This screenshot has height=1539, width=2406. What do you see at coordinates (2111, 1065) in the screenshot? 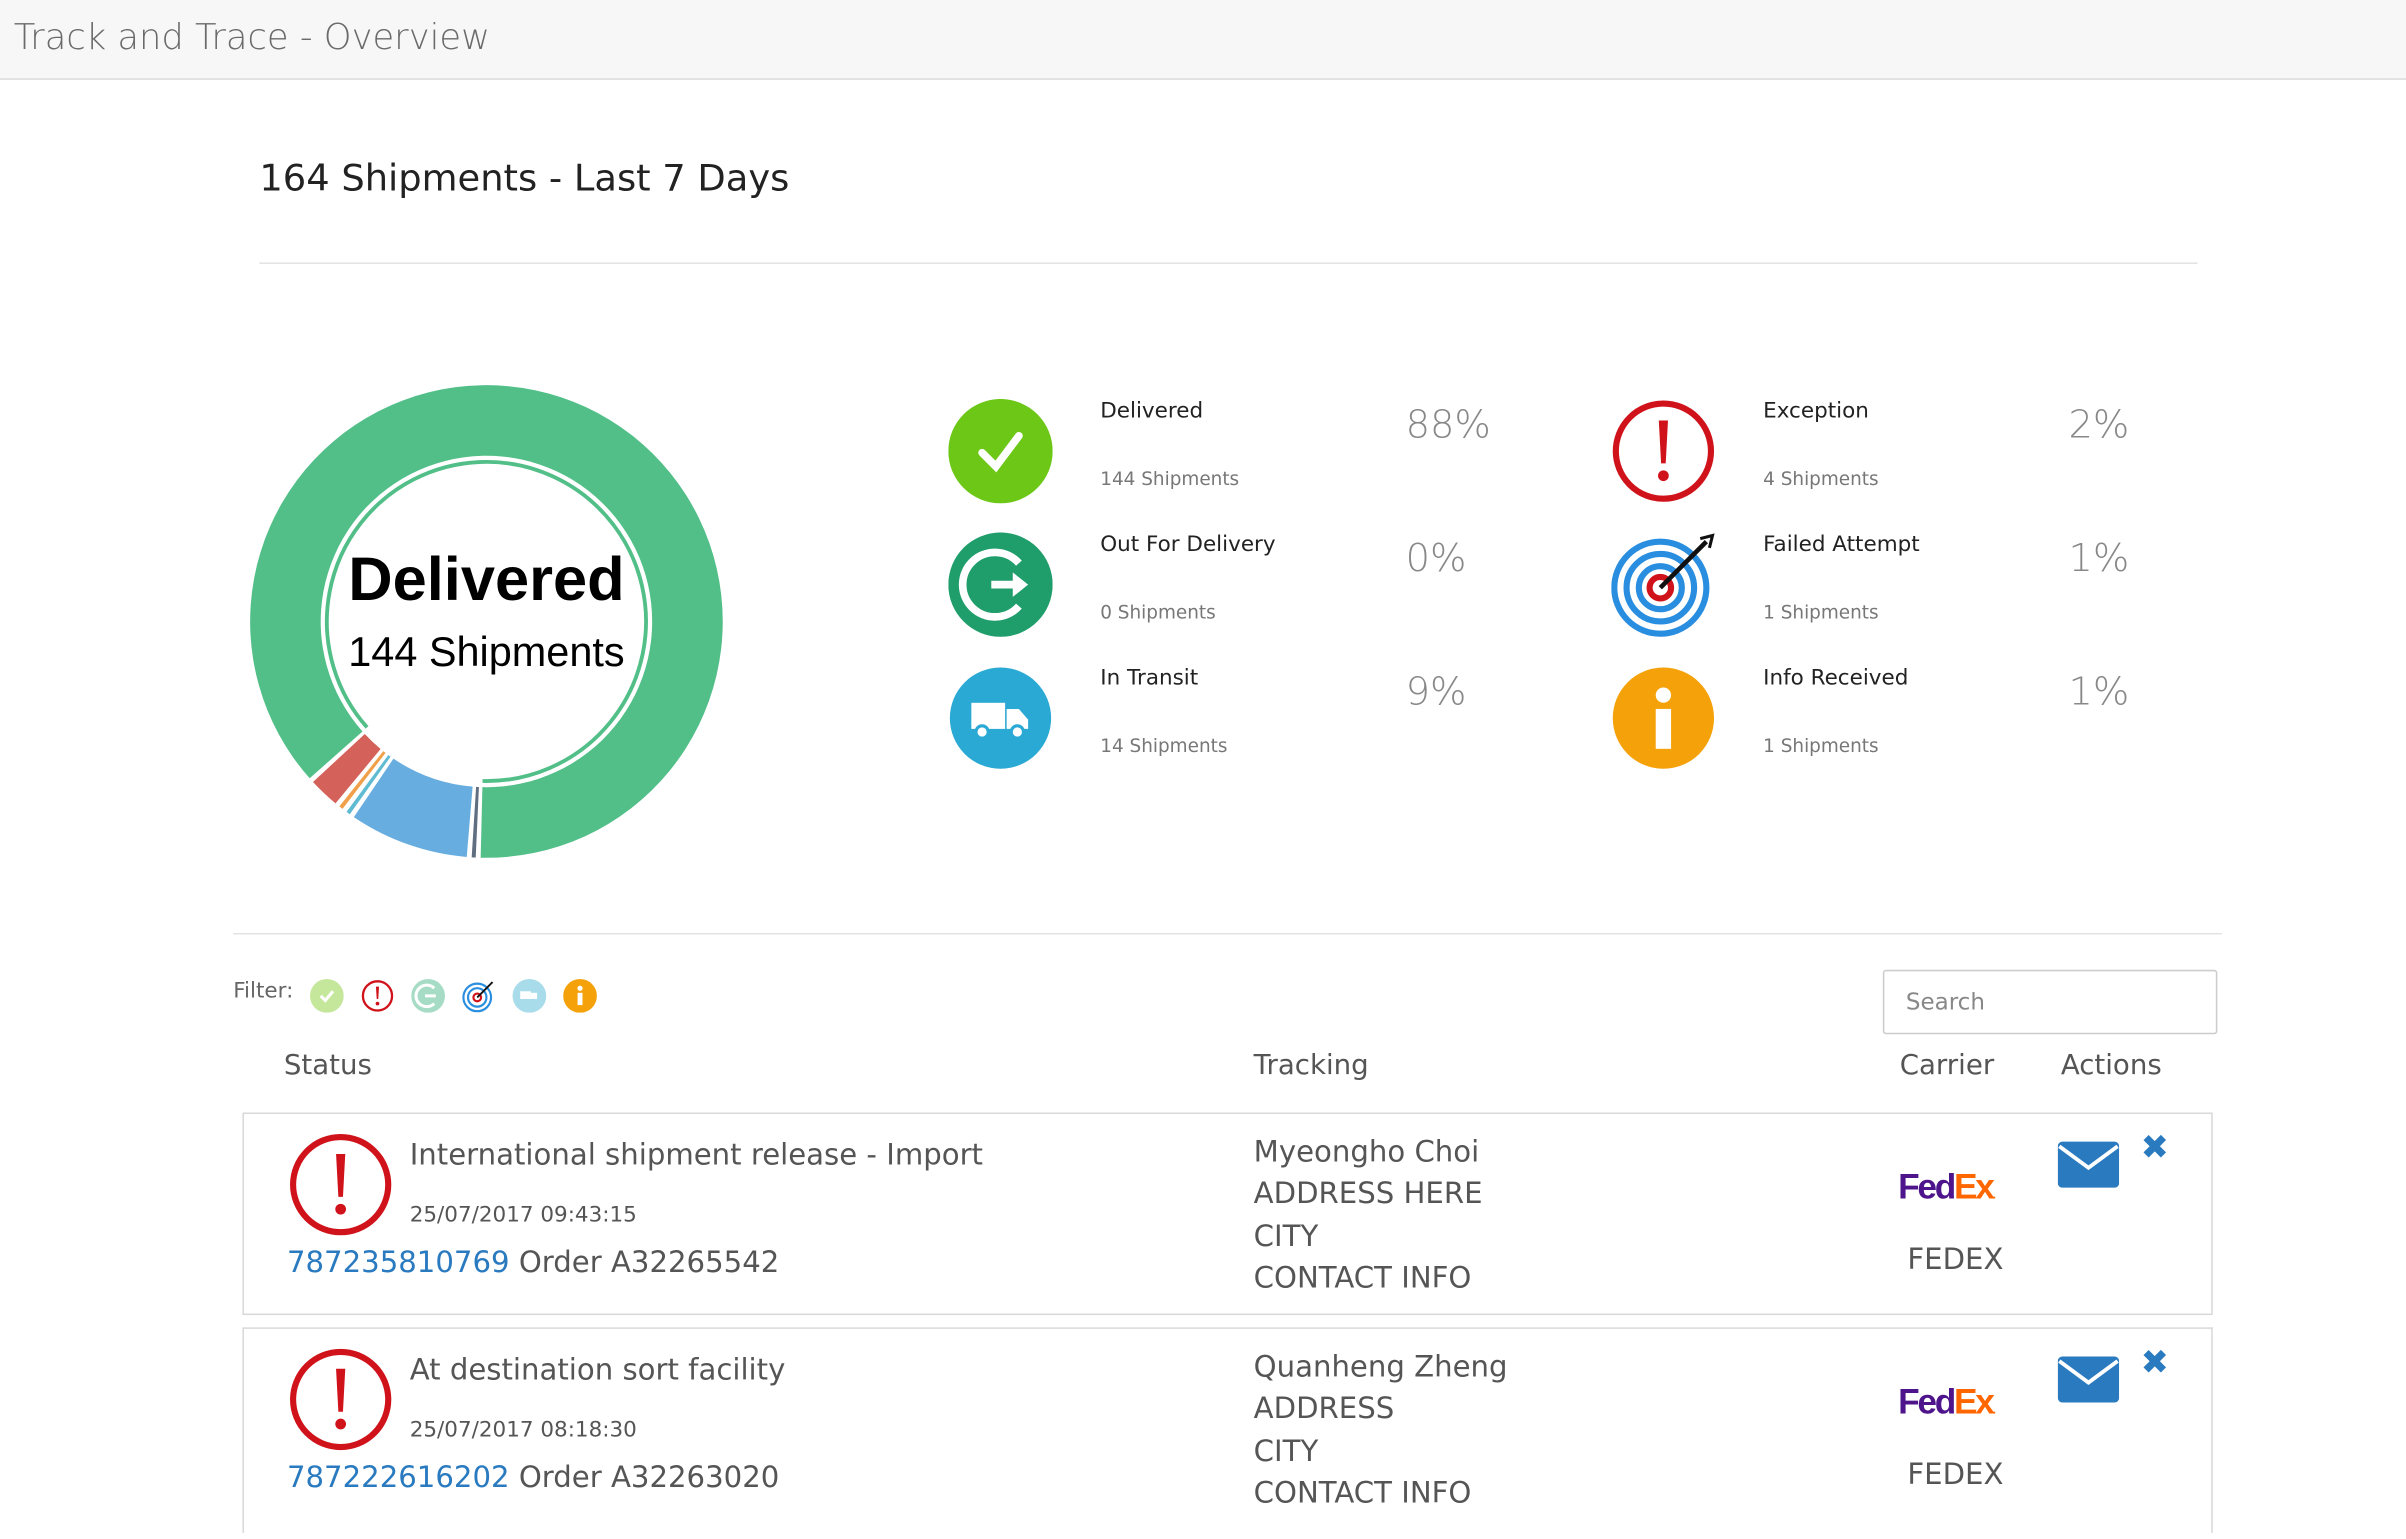
I see `column-header-actions: Actions` at bounding box center [2111, 1065].